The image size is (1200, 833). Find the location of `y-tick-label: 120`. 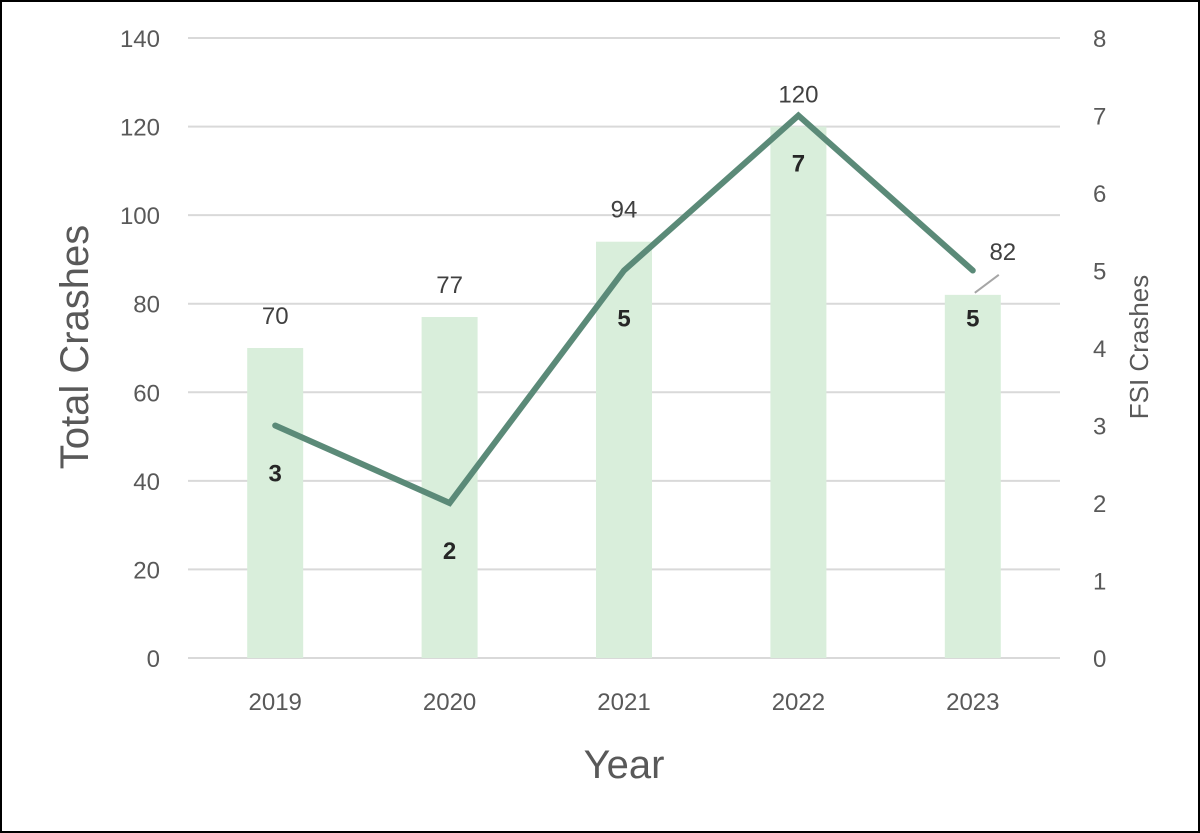

y-tick-label: 120 is located at coordinates (140, 128).